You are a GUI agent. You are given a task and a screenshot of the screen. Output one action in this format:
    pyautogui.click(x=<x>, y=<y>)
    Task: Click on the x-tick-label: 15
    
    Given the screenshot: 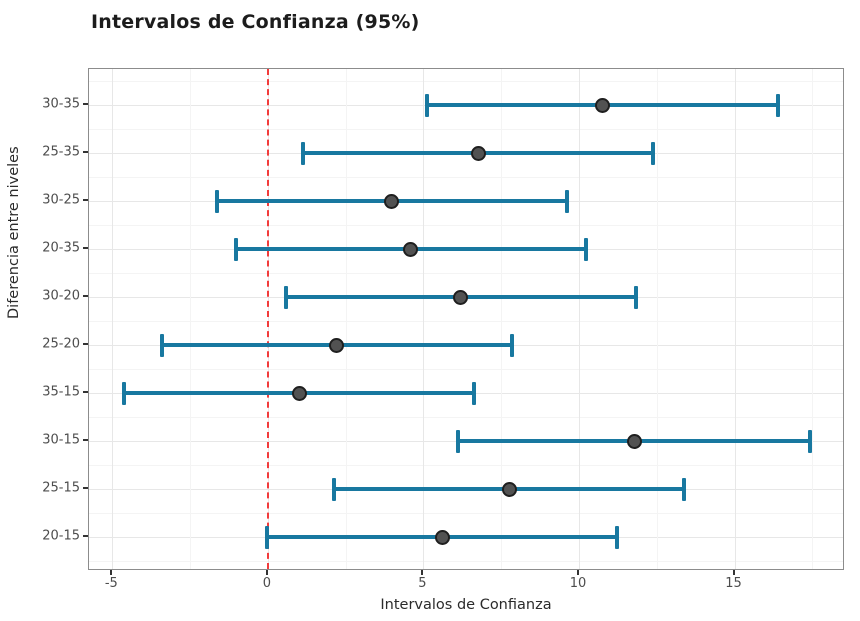 What is the action you would take?
    pyautogui.click(x=733, y=583)
    